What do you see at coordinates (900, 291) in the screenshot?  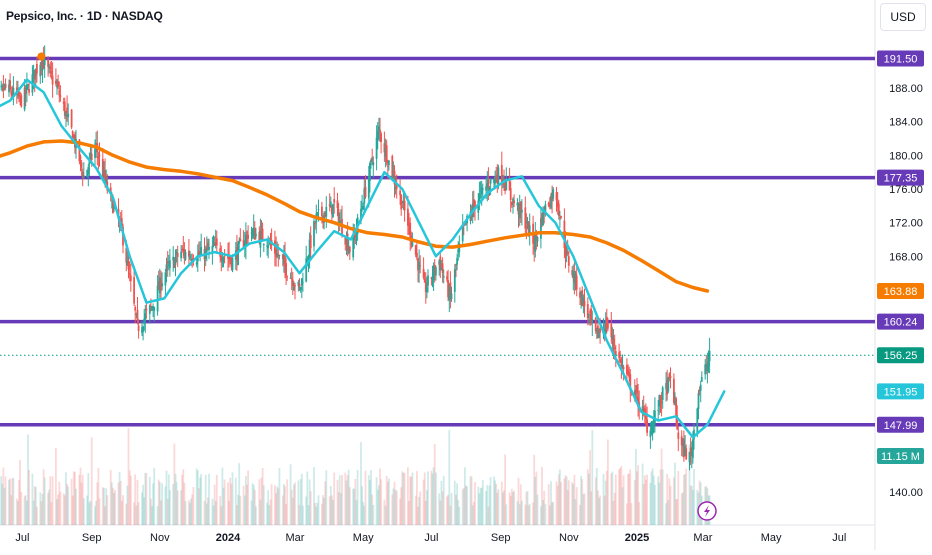 I see `slow-ma-price-tag` at bounding box center [900, 291].